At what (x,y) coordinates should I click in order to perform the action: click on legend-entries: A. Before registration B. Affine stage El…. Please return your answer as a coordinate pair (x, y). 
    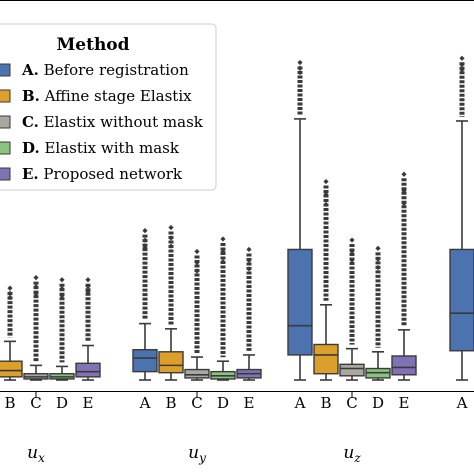
    Looking at the image, I should click on (102, 122).